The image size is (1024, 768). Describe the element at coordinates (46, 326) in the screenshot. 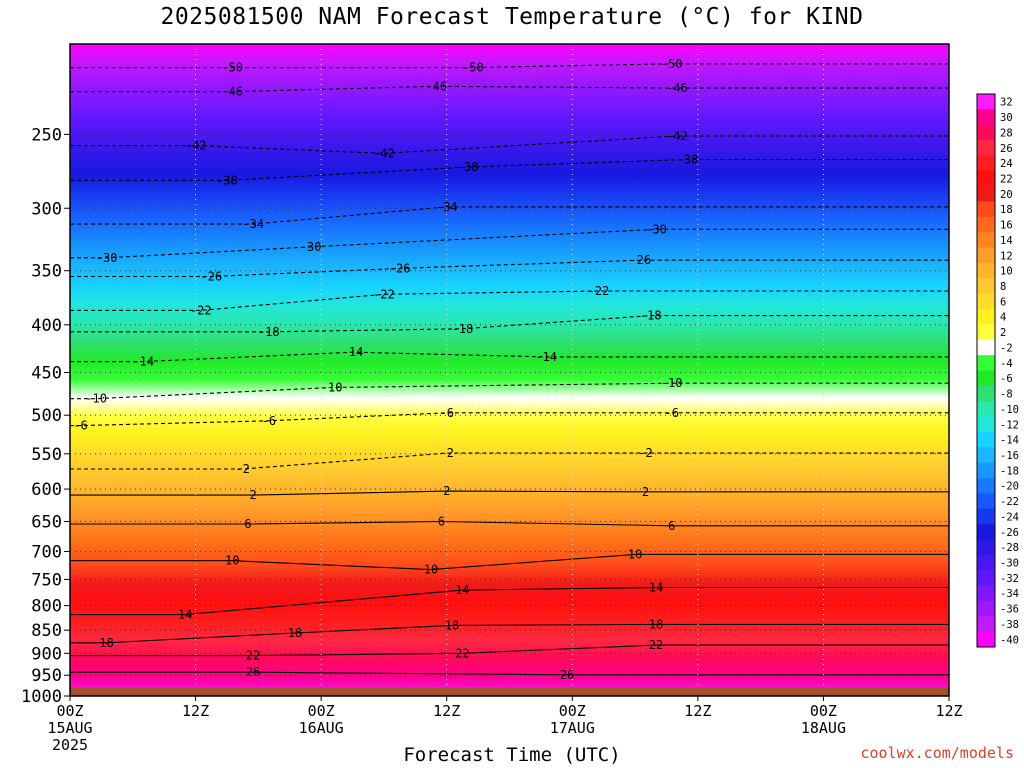

I see `y-tick-label: 400` at that location.